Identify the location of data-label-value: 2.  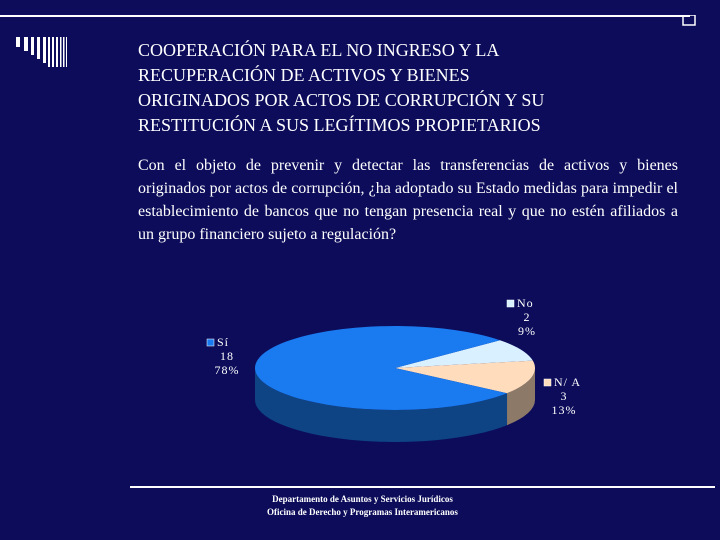
(527, 317).